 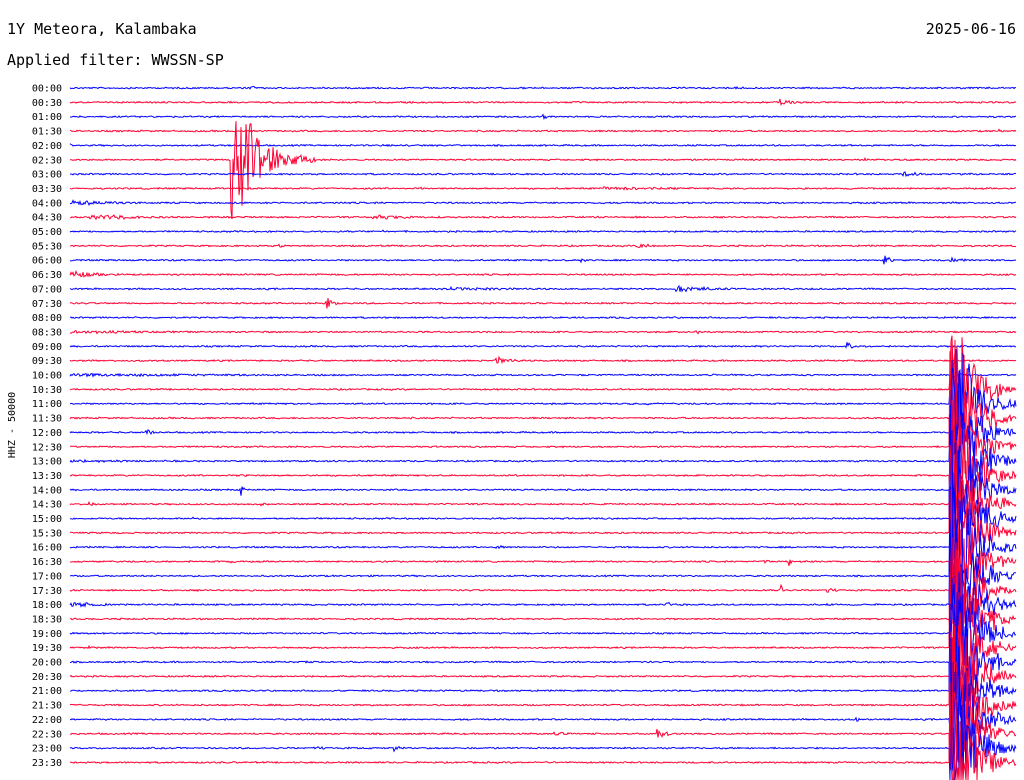 What do you see at coordinates (47, 447) in the screenshot?
I see `time-tick-label: 12:30` at bounding box center [47, 447].